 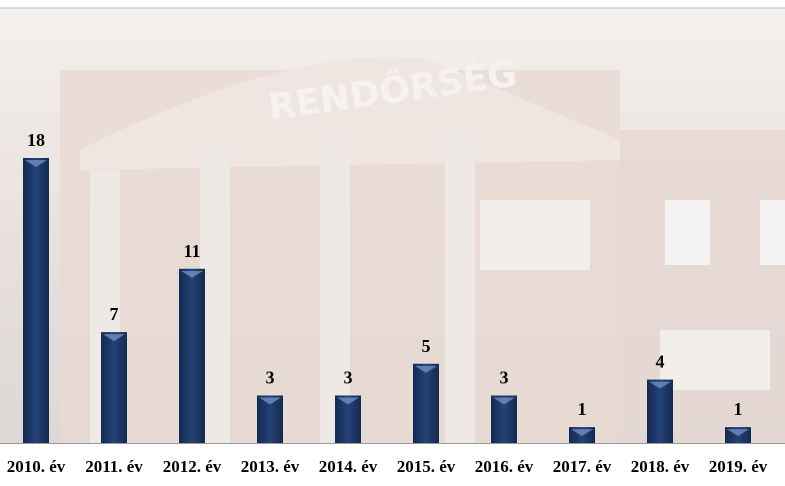 I want to click on value-label: 11, so click(x=191, y=251).